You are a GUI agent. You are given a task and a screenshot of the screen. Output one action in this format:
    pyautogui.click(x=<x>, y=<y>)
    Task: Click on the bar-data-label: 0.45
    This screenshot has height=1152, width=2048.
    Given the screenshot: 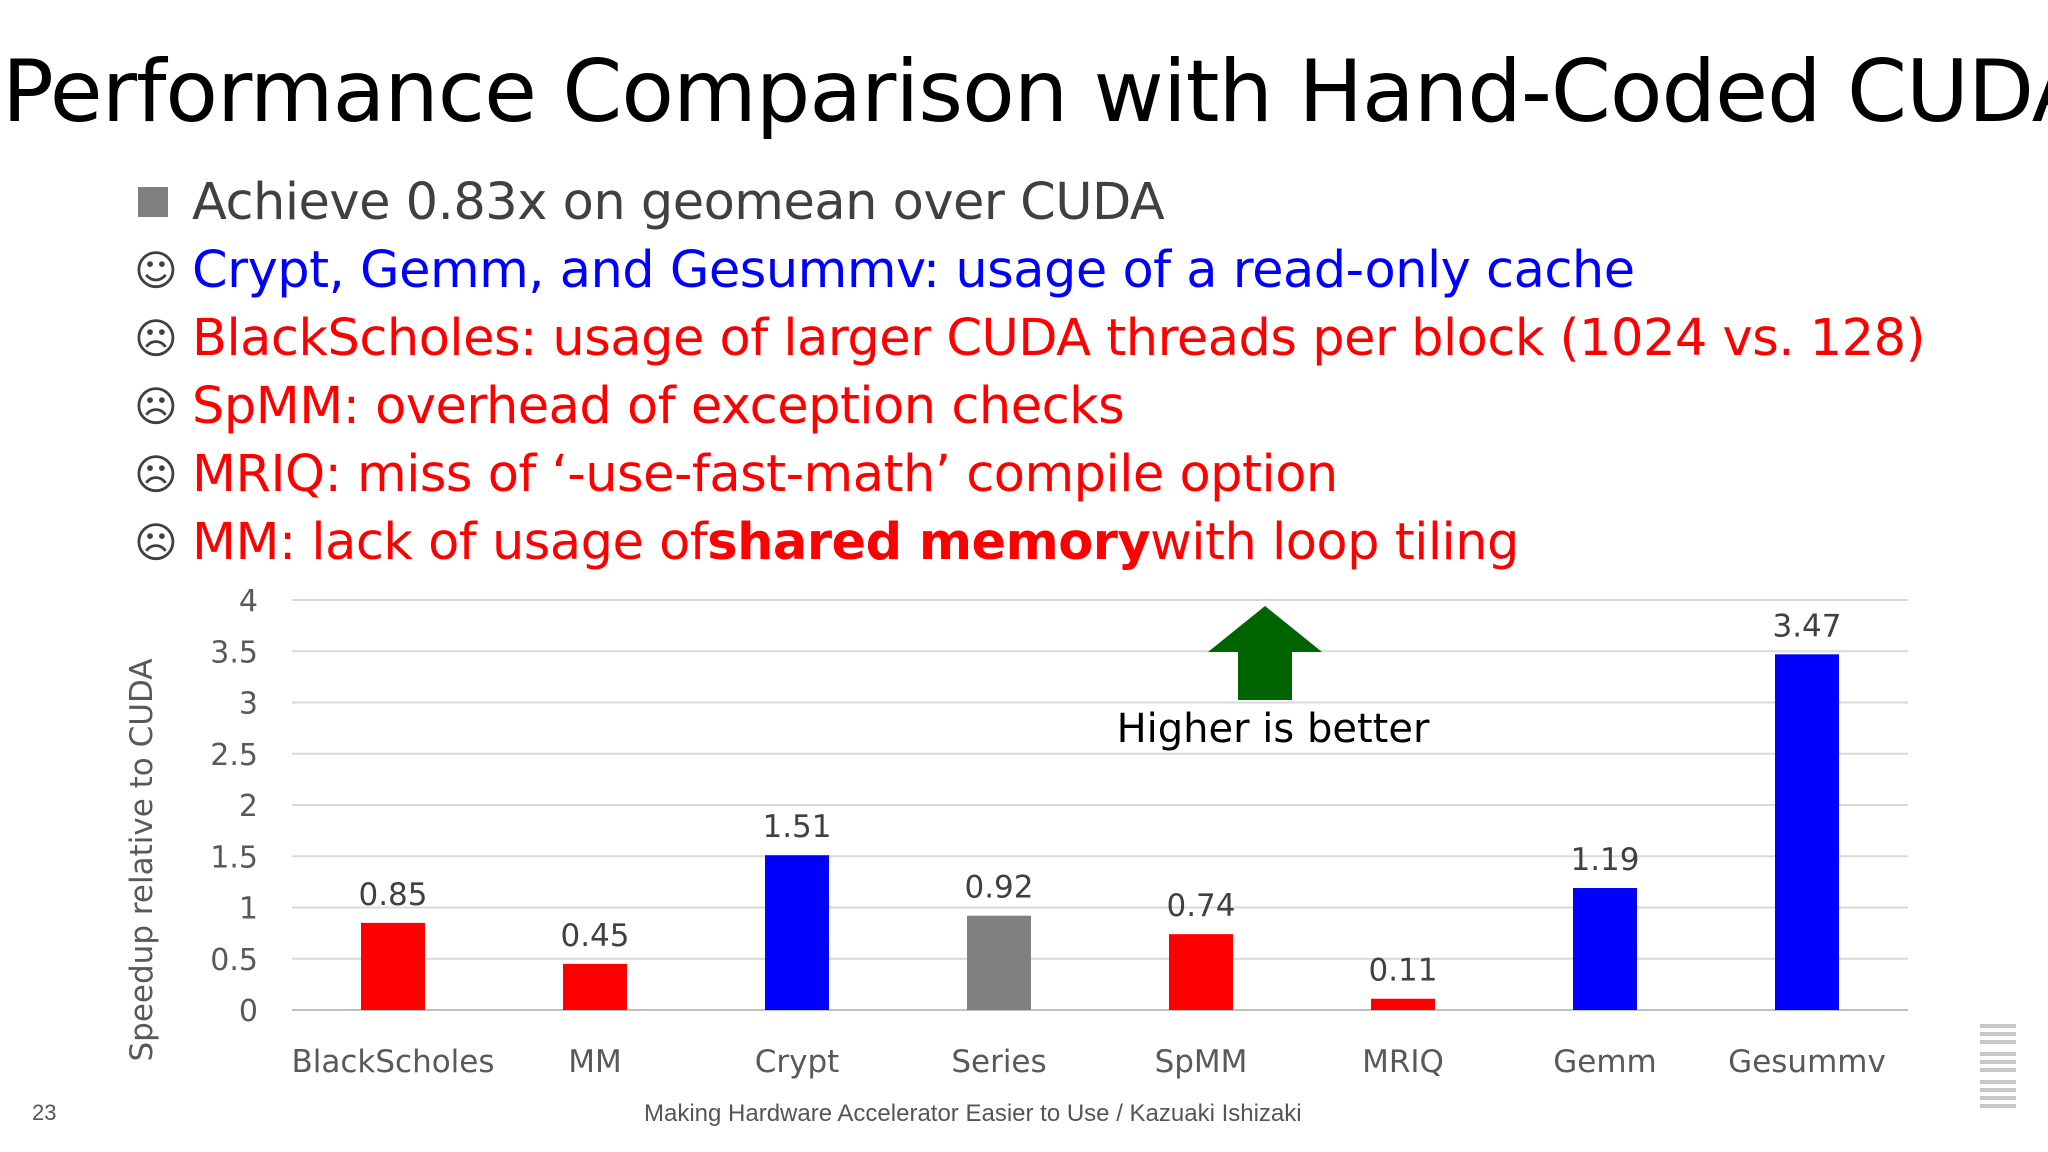 What is the action you would take?
    pyautogui.click(x=594, y=936)
    